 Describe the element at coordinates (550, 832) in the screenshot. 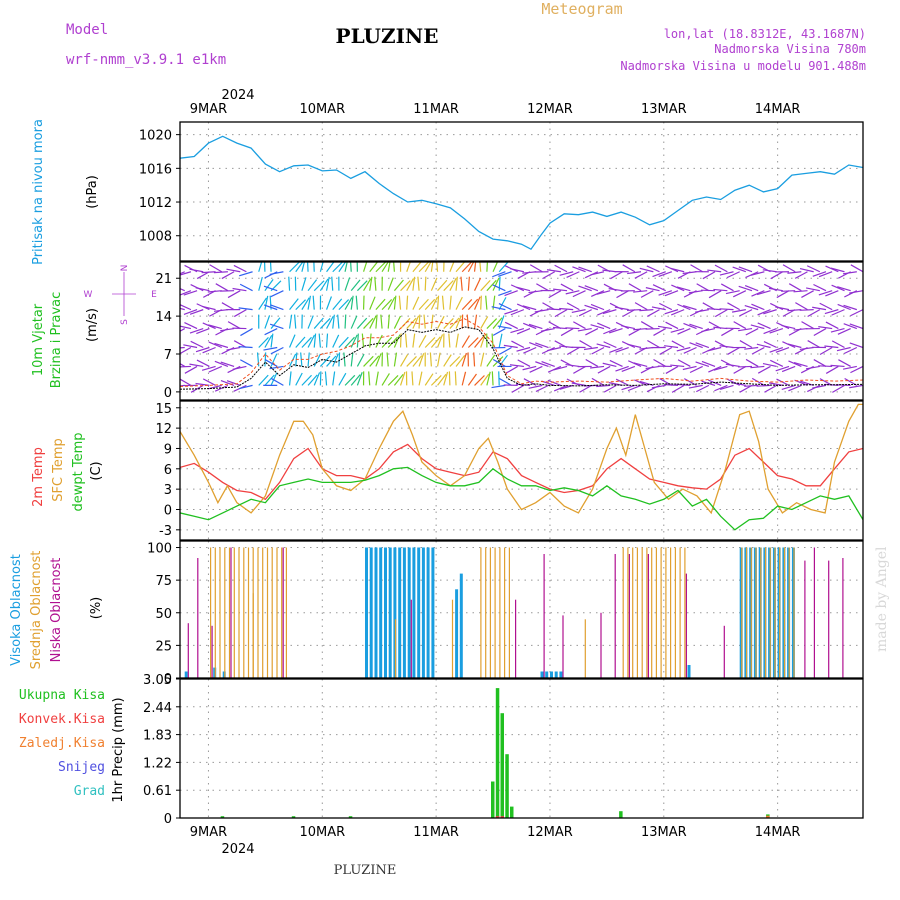

I see `bottom-day-label: 12MAR` at that location.